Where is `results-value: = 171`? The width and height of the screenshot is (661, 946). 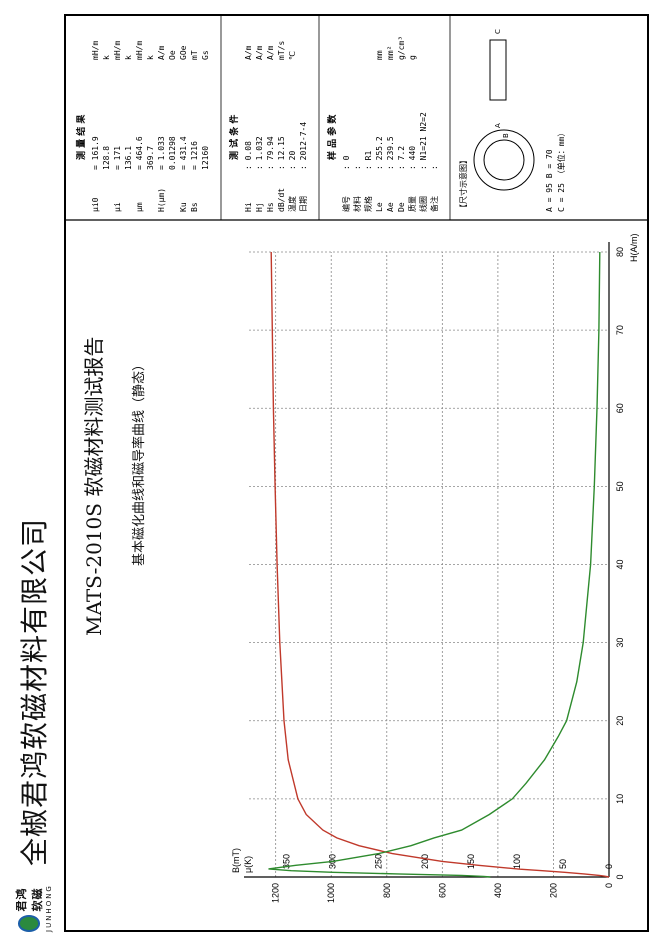
results-value: = 171 is located at coordinates (117, 158).